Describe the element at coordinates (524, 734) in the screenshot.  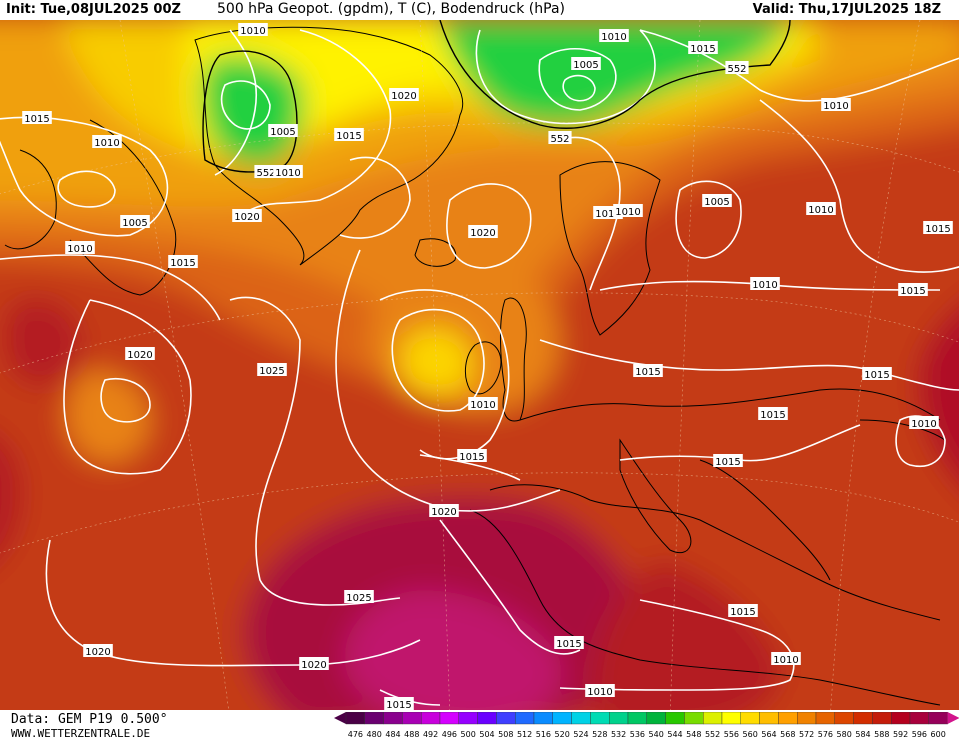
I see `colorbar-tick-label: 512` at that location.